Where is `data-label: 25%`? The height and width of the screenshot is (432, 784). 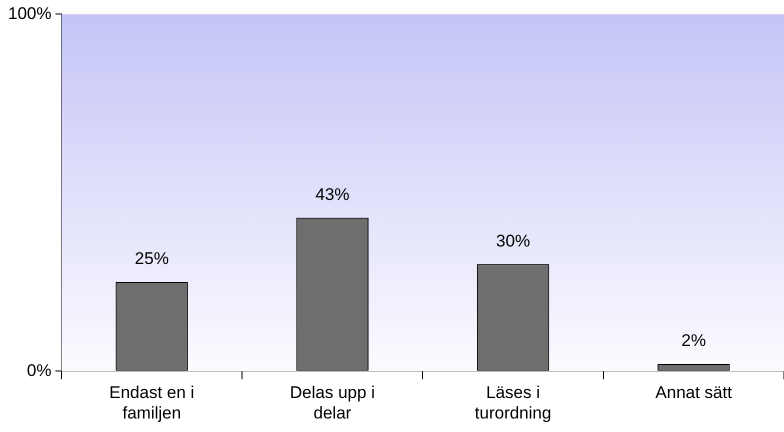
data-label: 25% is located at coordinates (151, 258).